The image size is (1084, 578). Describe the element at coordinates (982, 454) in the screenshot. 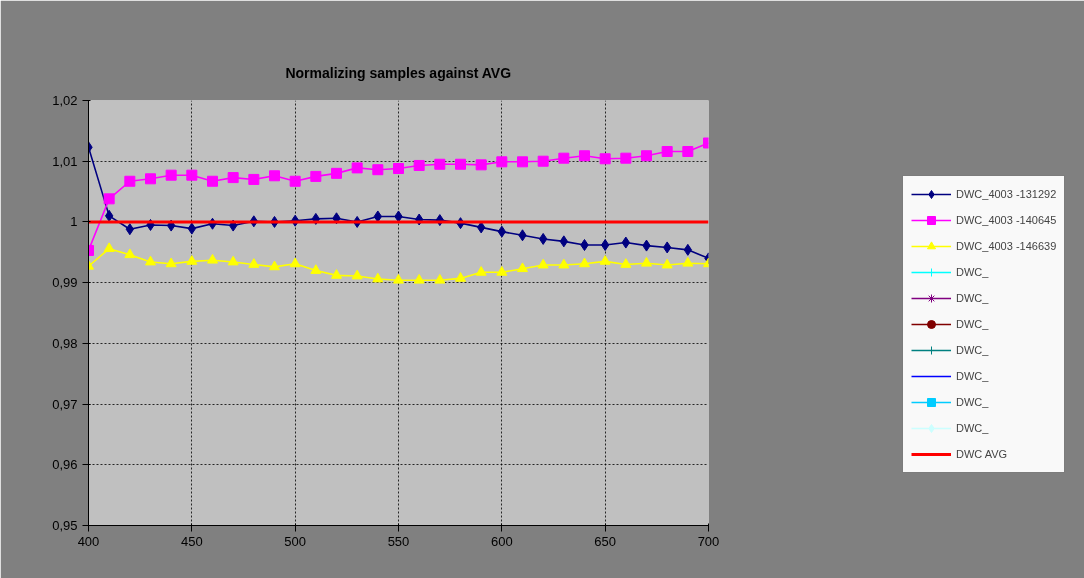

I see `legend-label: DWC AVG` at that location.